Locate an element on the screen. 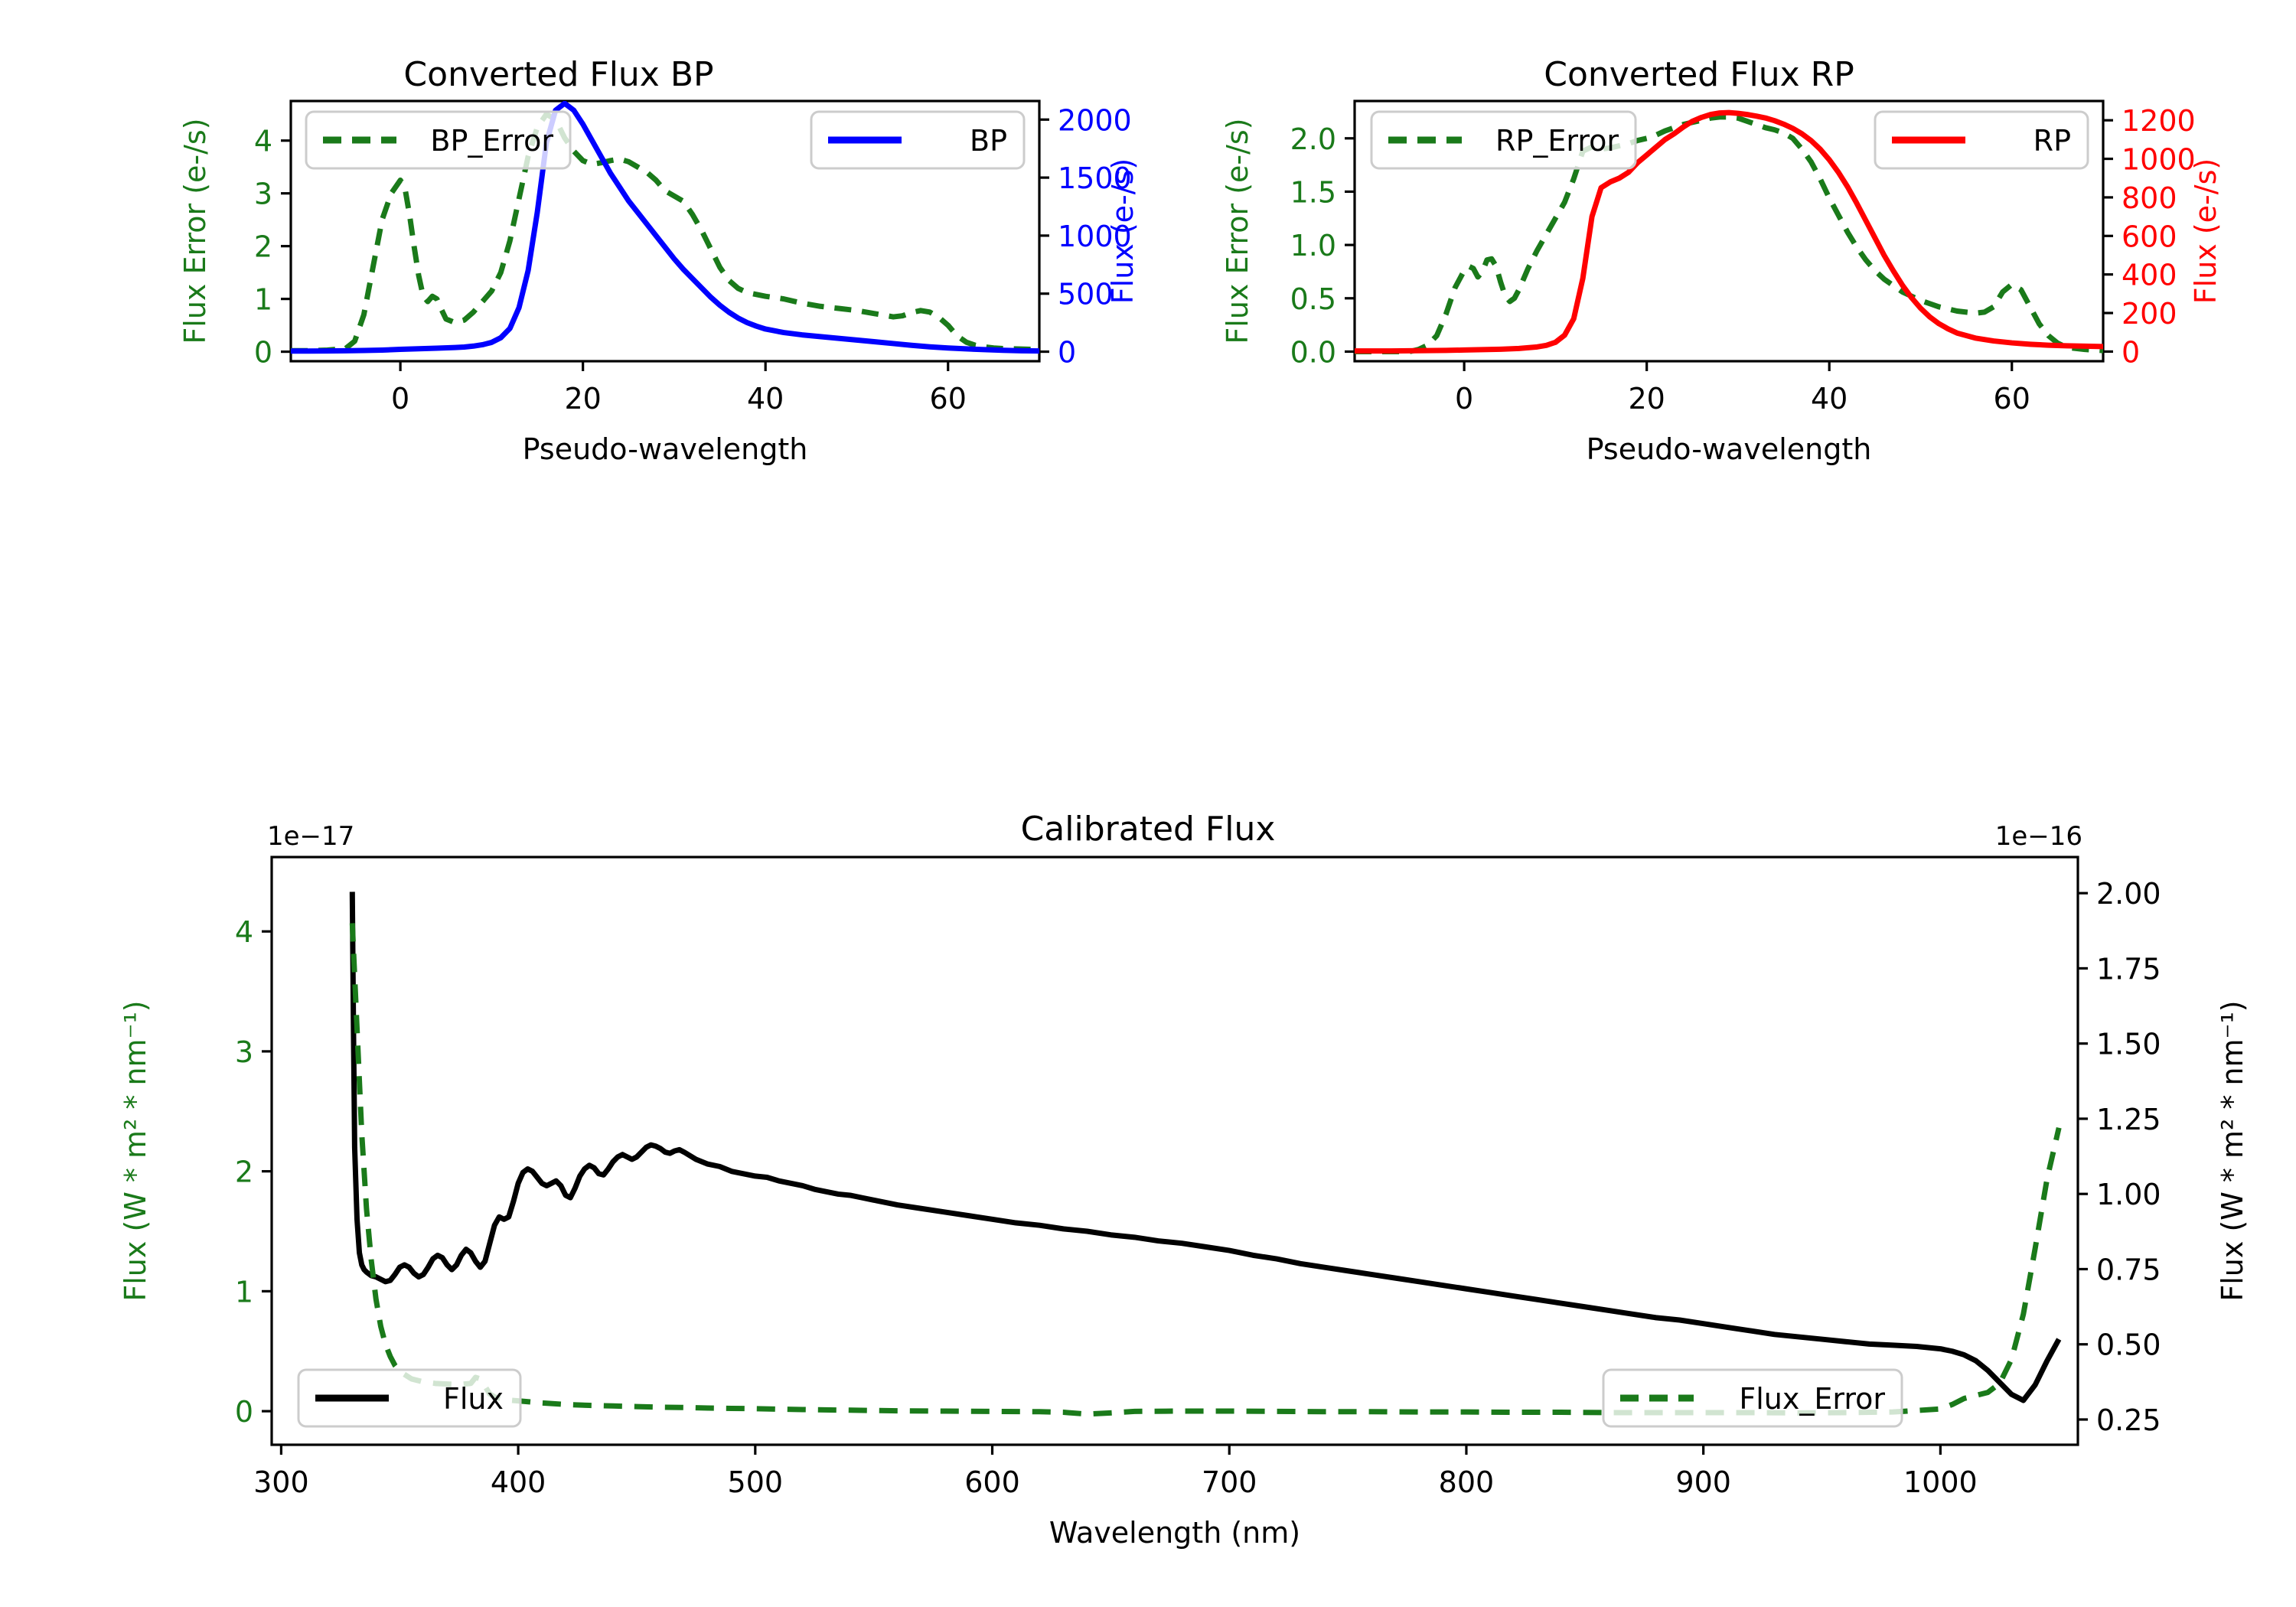 The image size is (2296, 1607). legend-label-rp-error: RP_Error is located at coordinates (1557, 141).